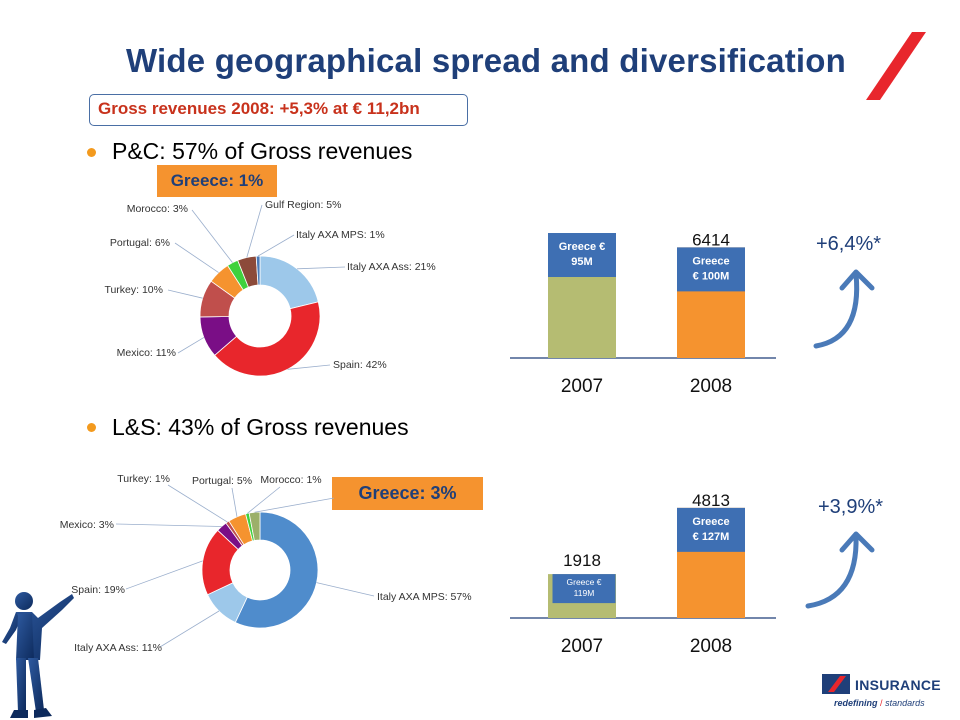 This screenshot has height=720, width=960. I want to click on ls-slice-label: Italy AXA MPS: 57%, so click(424, 597).